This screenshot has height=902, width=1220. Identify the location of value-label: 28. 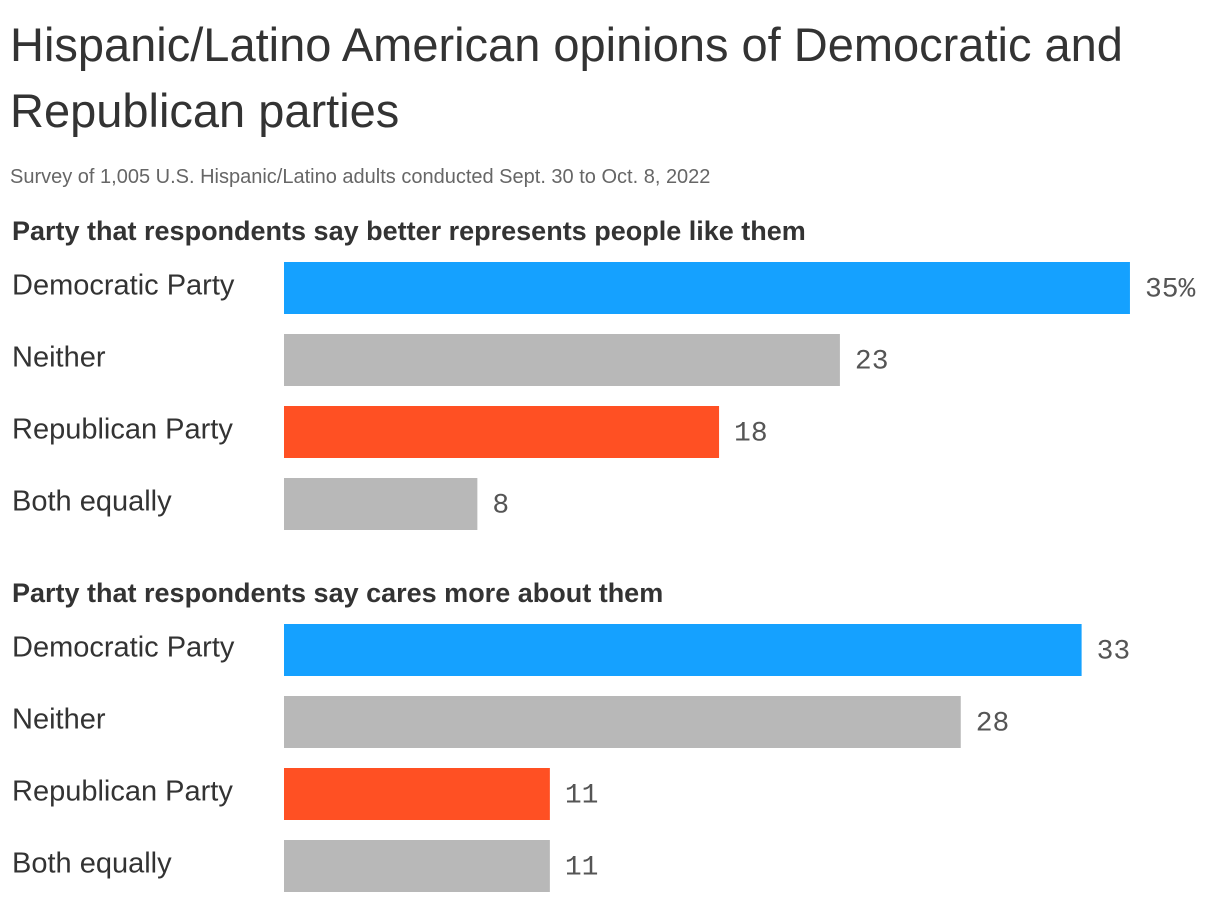
(993, 723).